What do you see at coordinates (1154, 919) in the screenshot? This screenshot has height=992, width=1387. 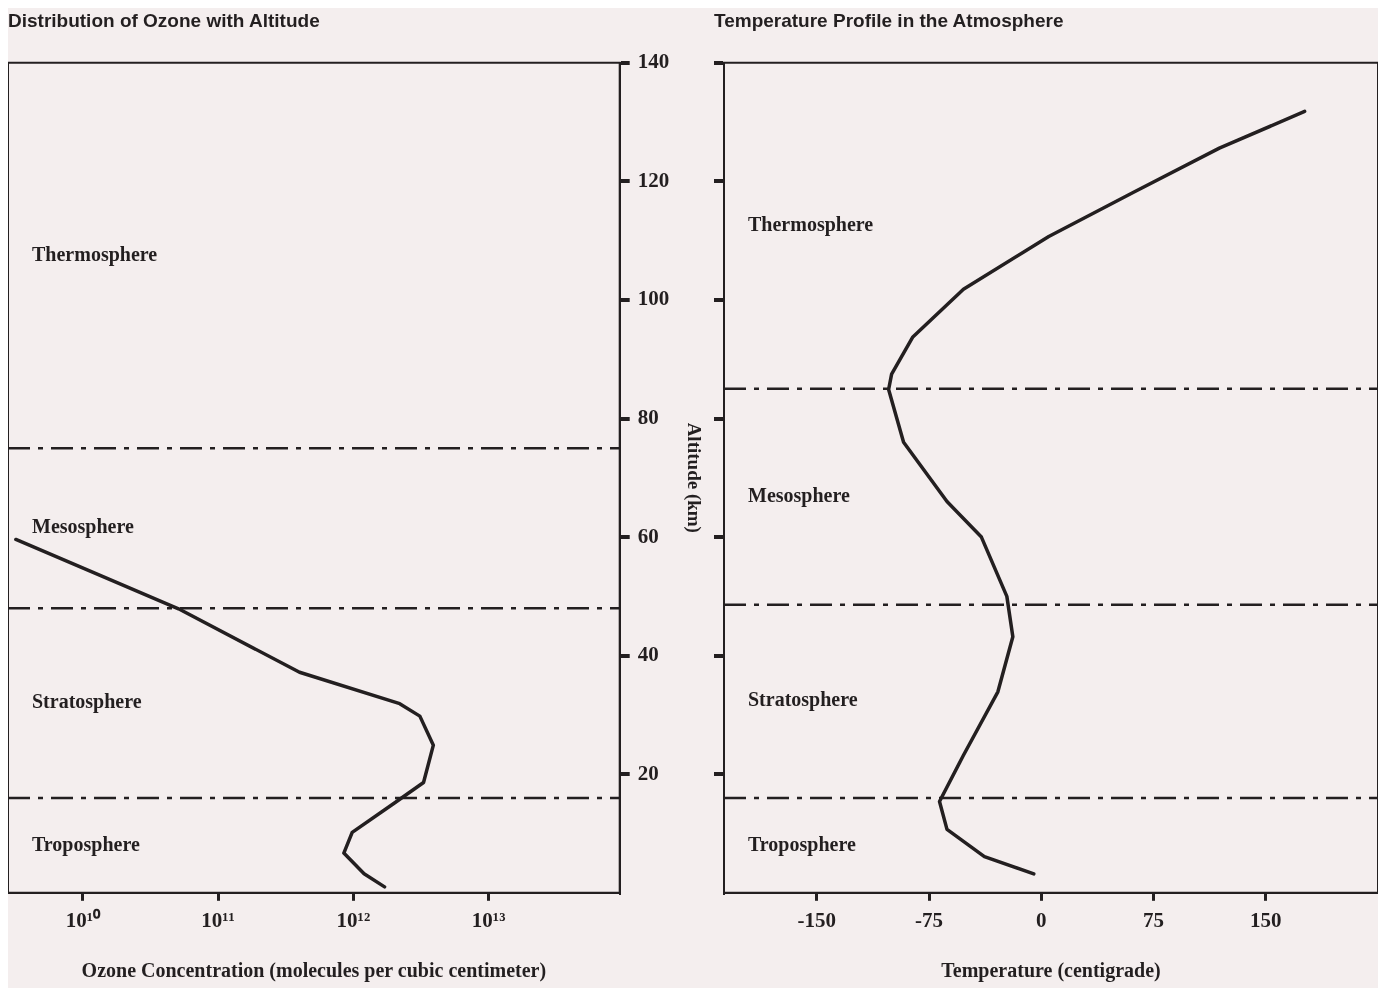 I see `x-tick-label: 75` at bounding box center [1154, 919].